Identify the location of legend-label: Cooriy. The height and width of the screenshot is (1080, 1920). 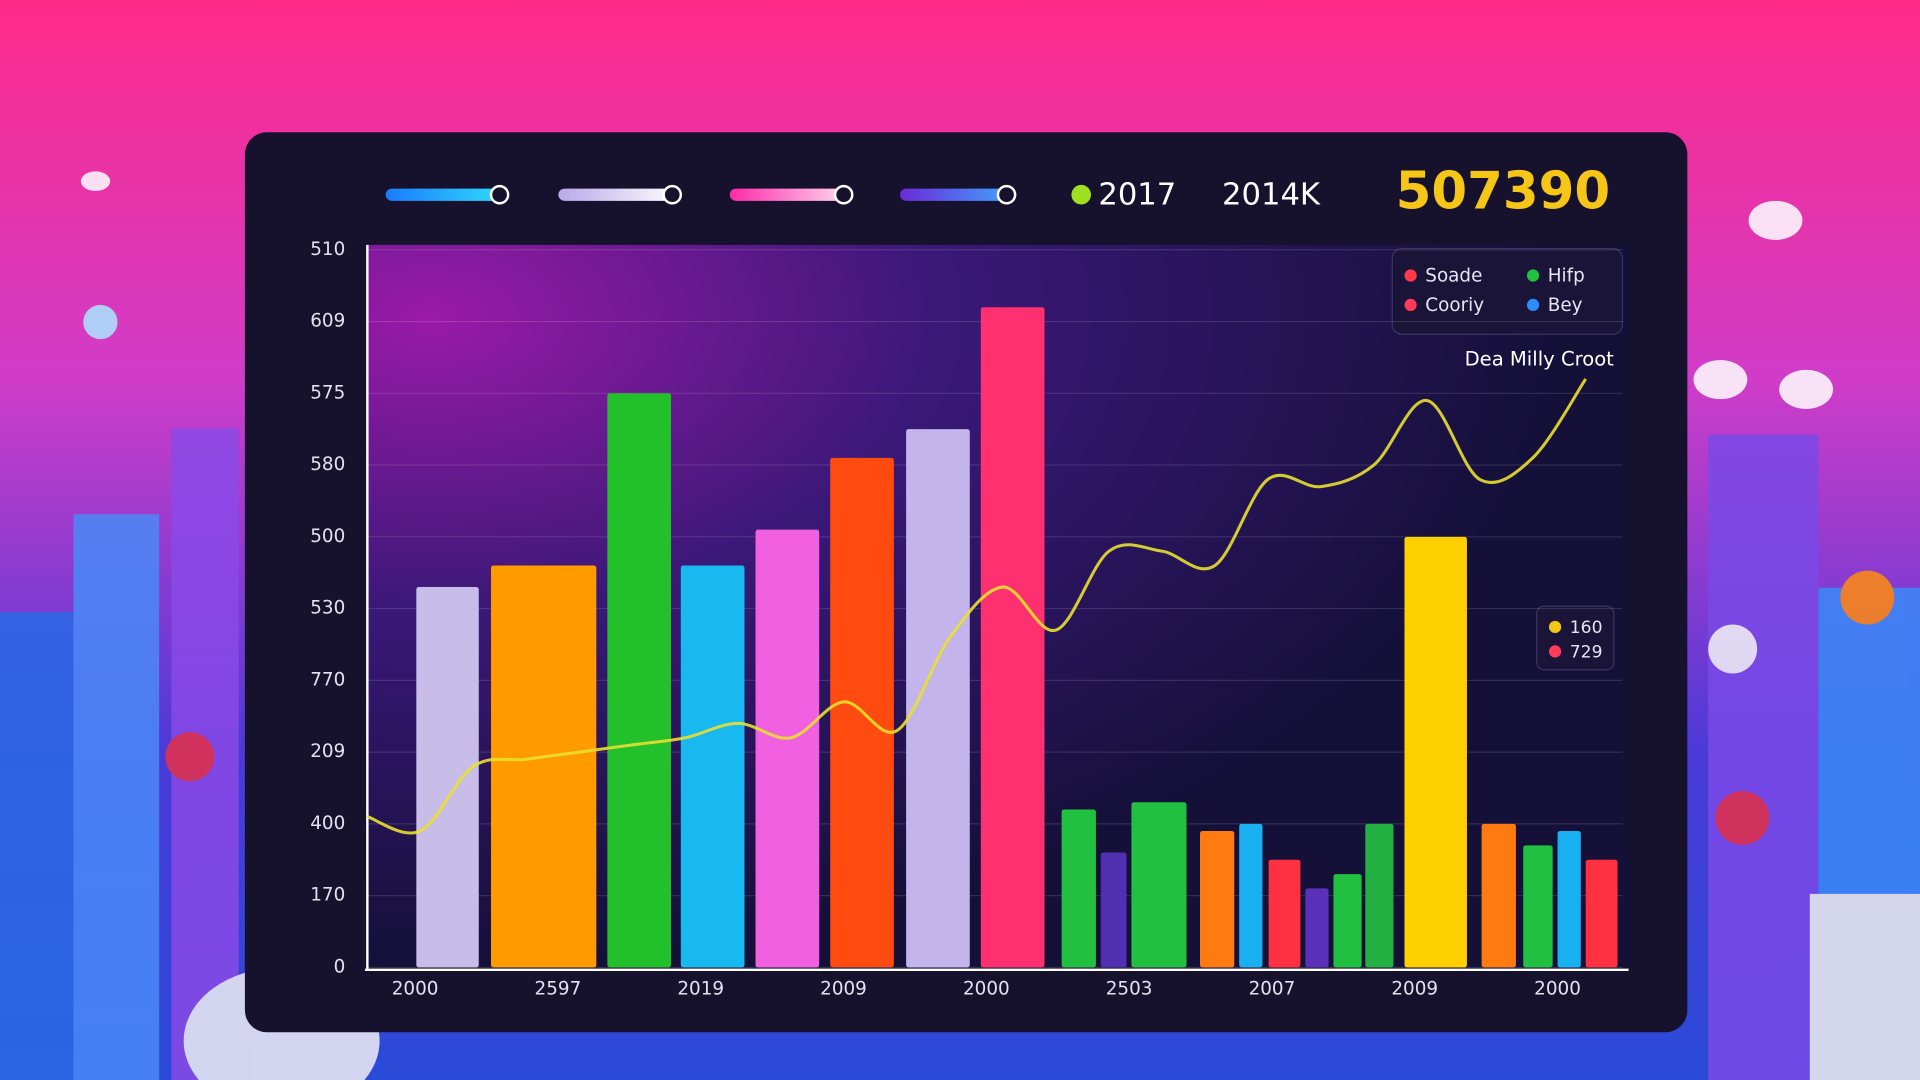
(1454, 305).